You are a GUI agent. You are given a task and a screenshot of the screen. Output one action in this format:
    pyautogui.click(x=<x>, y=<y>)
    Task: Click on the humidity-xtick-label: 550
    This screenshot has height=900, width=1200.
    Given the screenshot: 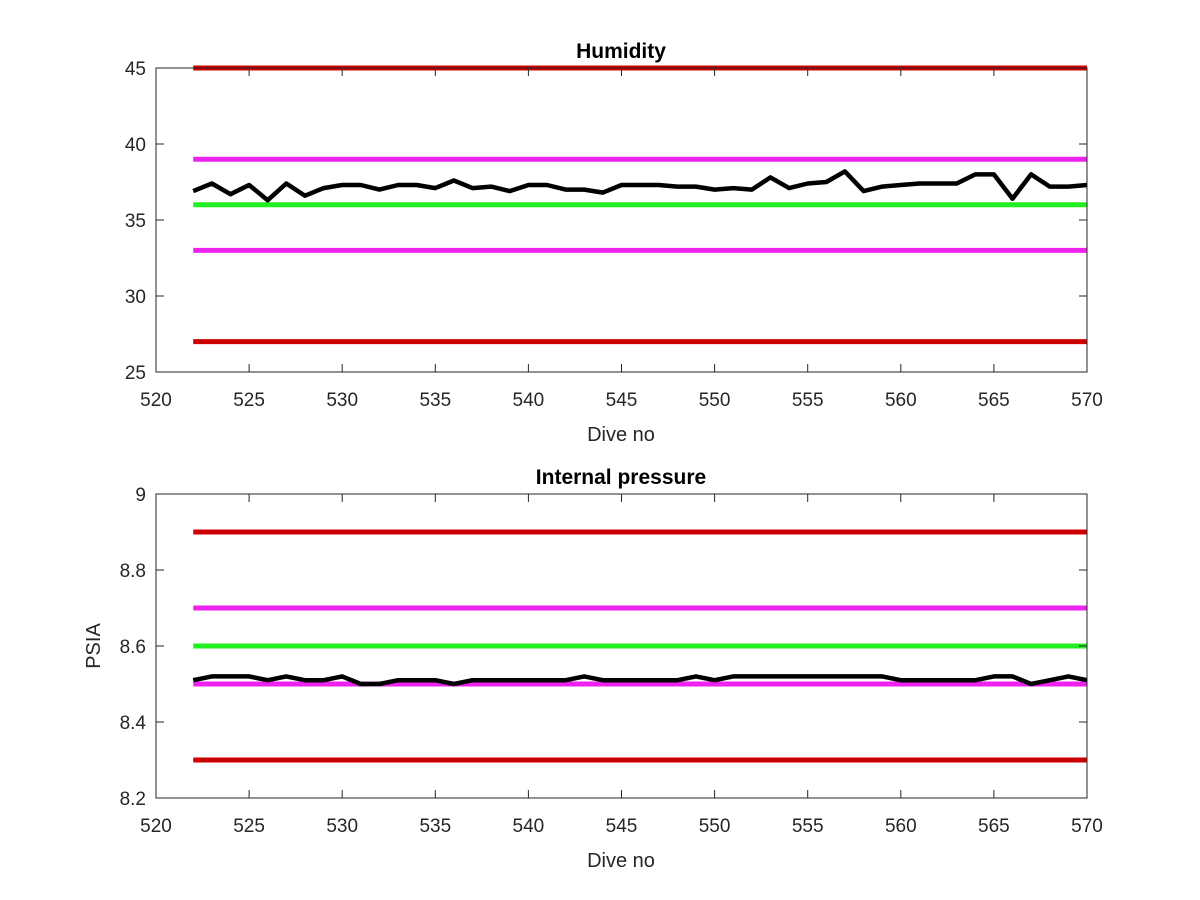 What is the action you would take?
    pyautogui.click(x=715, y=400)
    